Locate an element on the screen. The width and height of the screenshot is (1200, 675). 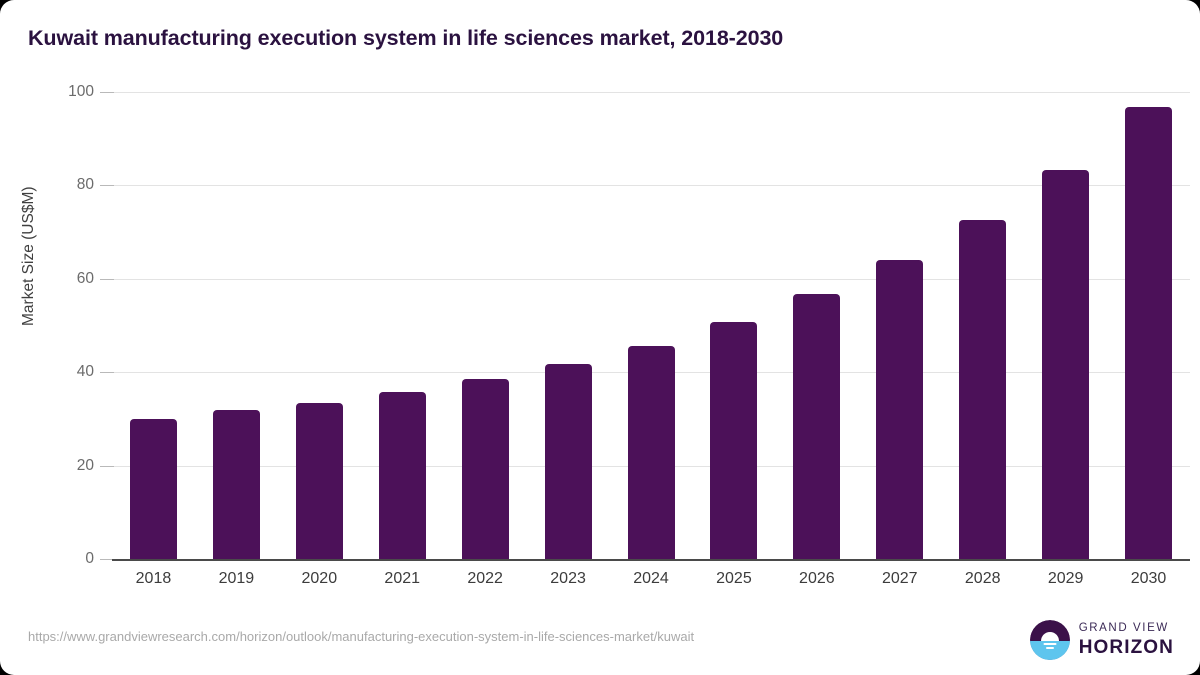
x-tick-label-2022: 2022 is located at coordinates (485, 578).